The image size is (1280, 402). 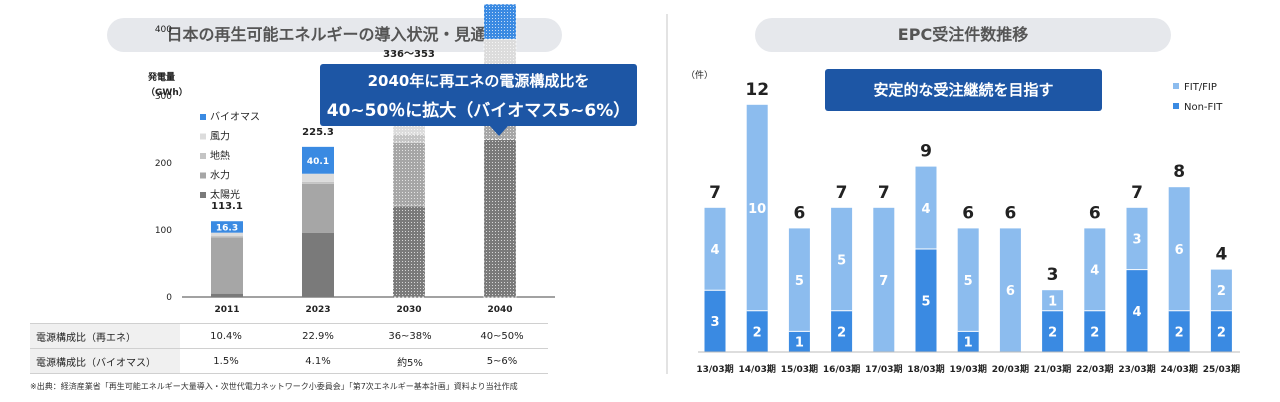 What do you see at coordinates (227, 206) in the screenshot?
I see `bar-total-label: 113.1` at bounding box center [227, 206].